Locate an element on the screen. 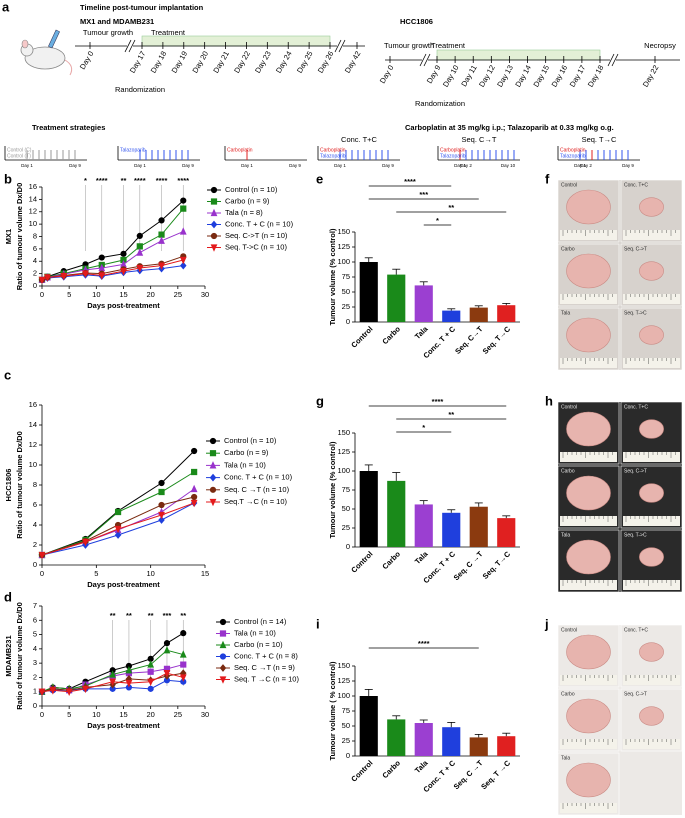 Image resolution: width=685 pixels, height=818 pixels. legend-label: Conc. T + C (n = 8) is located at coordinates (266, 655).